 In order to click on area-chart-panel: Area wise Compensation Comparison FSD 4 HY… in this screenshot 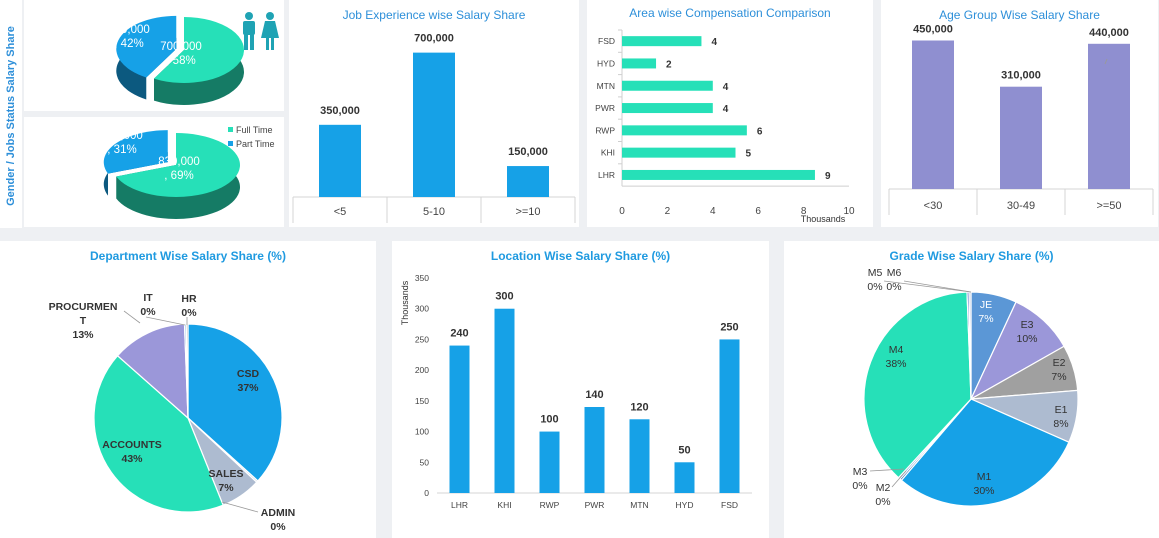, I will do `click(730, 113)`.